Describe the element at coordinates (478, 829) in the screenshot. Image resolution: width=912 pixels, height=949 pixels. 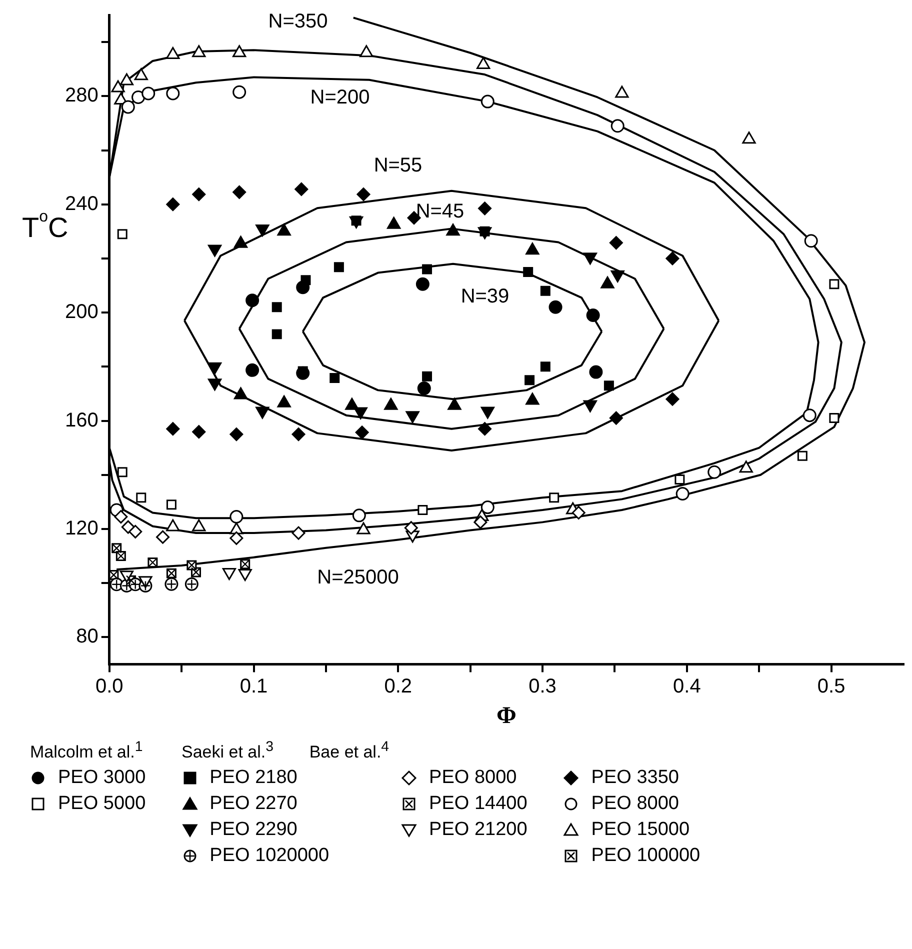
I see `legend-label: PEO 21200` at that location.